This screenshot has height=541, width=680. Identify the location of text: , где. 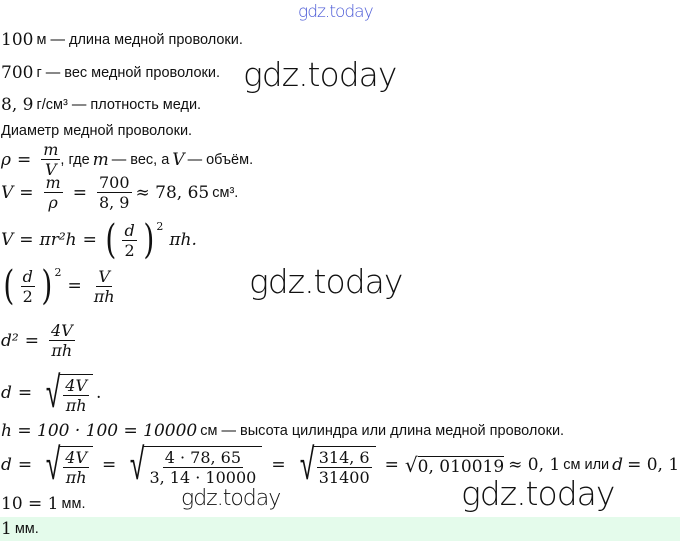
(75, 159).